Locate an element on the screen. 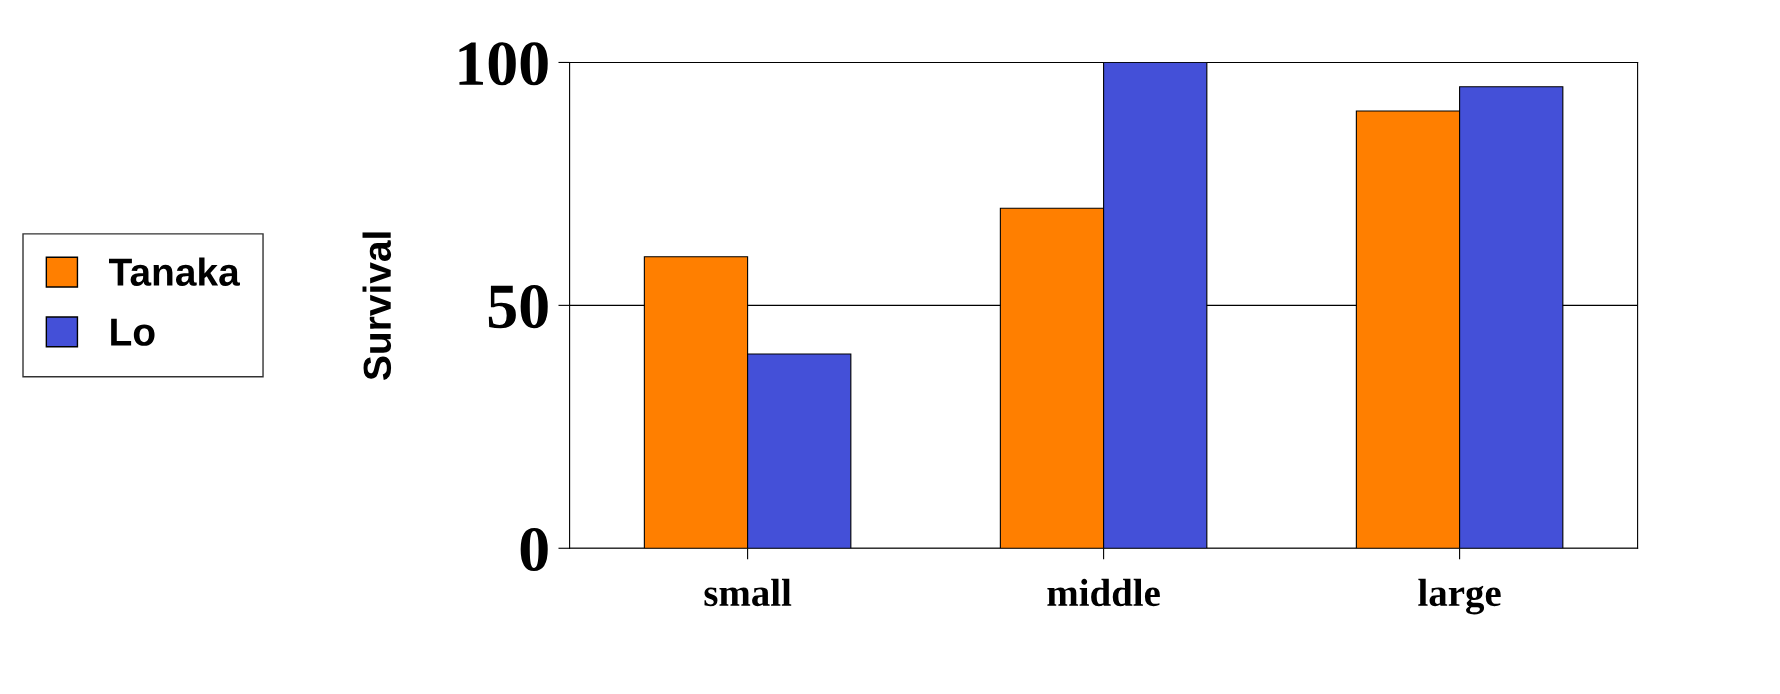 The height and width of the screenshot is (694, 1780). legend-label: Tanaka is located at coordinates (174, 272).